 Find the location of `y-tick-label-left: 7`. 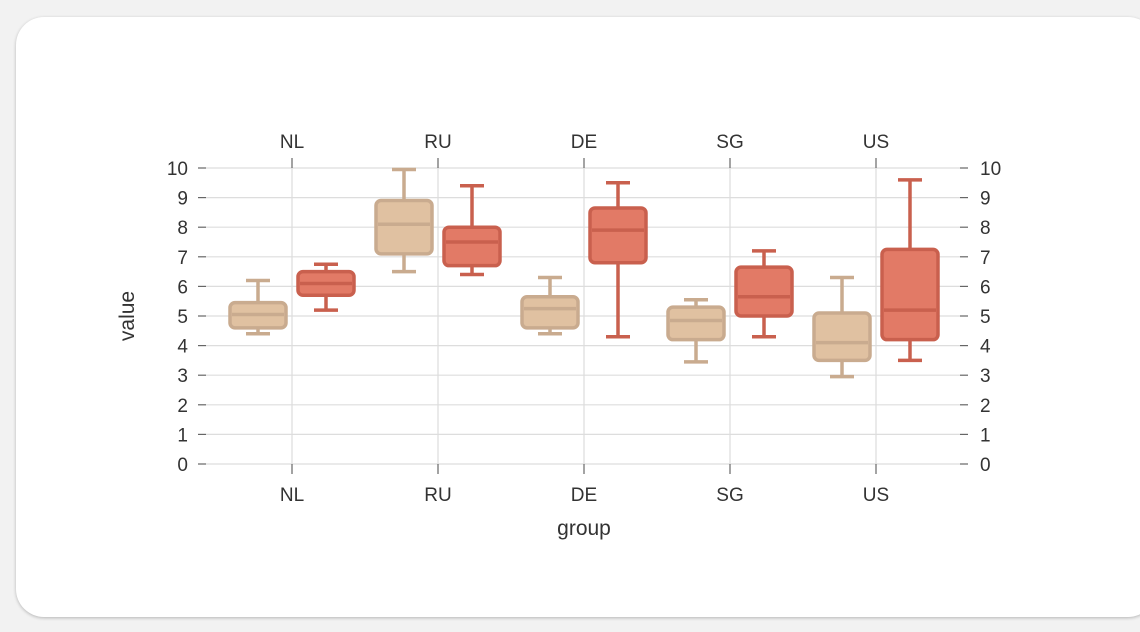

y-tick-label-left: 7 is located at coordinates (182, 258).